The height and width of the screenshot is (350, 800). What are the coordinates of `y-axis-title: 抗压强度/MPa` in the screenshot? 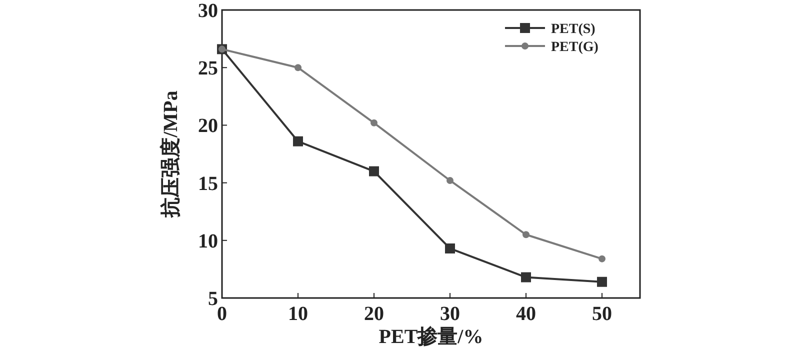 It's located at (170, 154).